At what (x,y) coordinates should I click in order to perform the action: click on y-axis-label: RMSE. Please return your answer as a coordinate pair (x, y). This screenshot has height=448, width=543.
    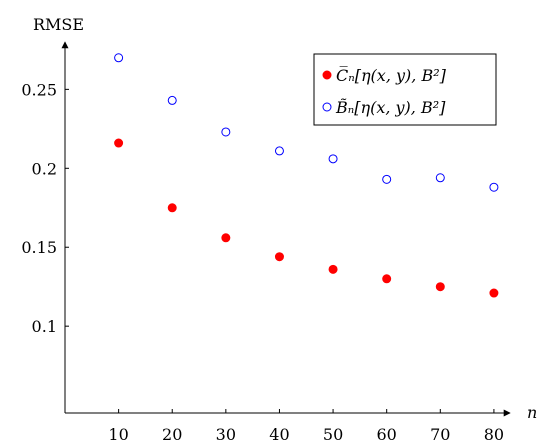
    Looking at the image, I should click on (58, 24).